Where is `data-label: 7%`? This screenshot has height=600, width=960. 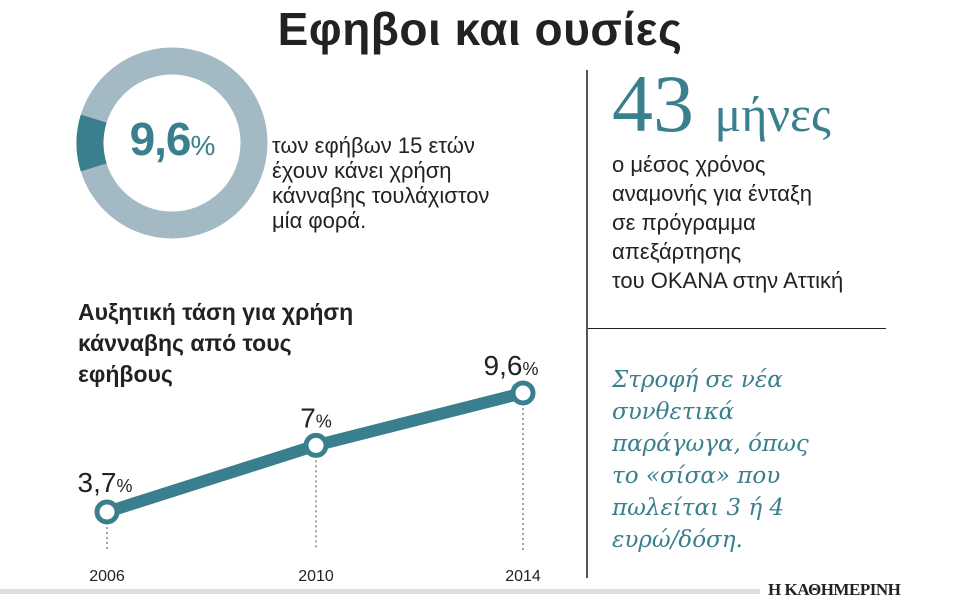
data-label: 7% is located at coordinates (316, 417).